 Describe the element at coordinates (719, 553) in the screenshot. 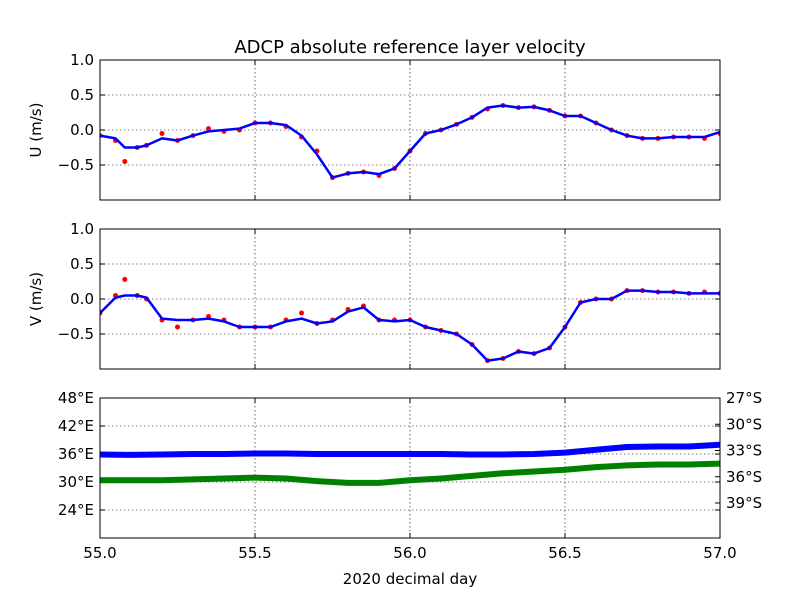

I see `x-tick-label: 57.0` at that location.